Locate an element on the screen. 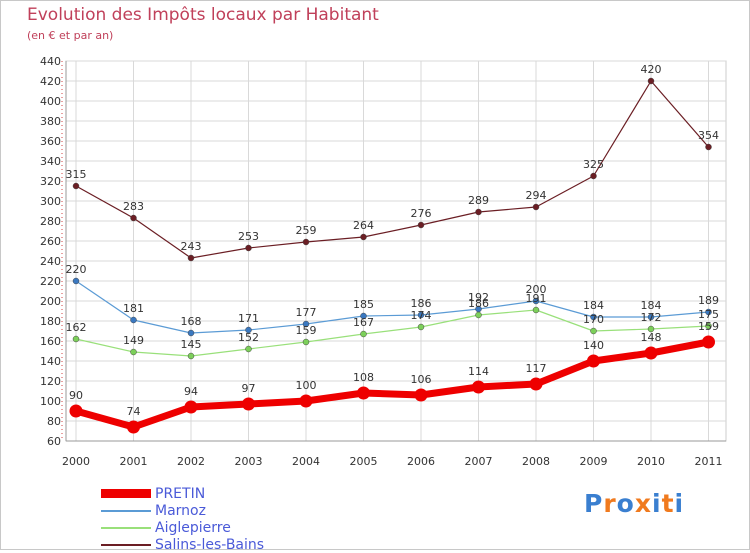 This screenshot has height=553, width=750. data-label-salins-les-bains: 243 is located at coordinates (191, 246).